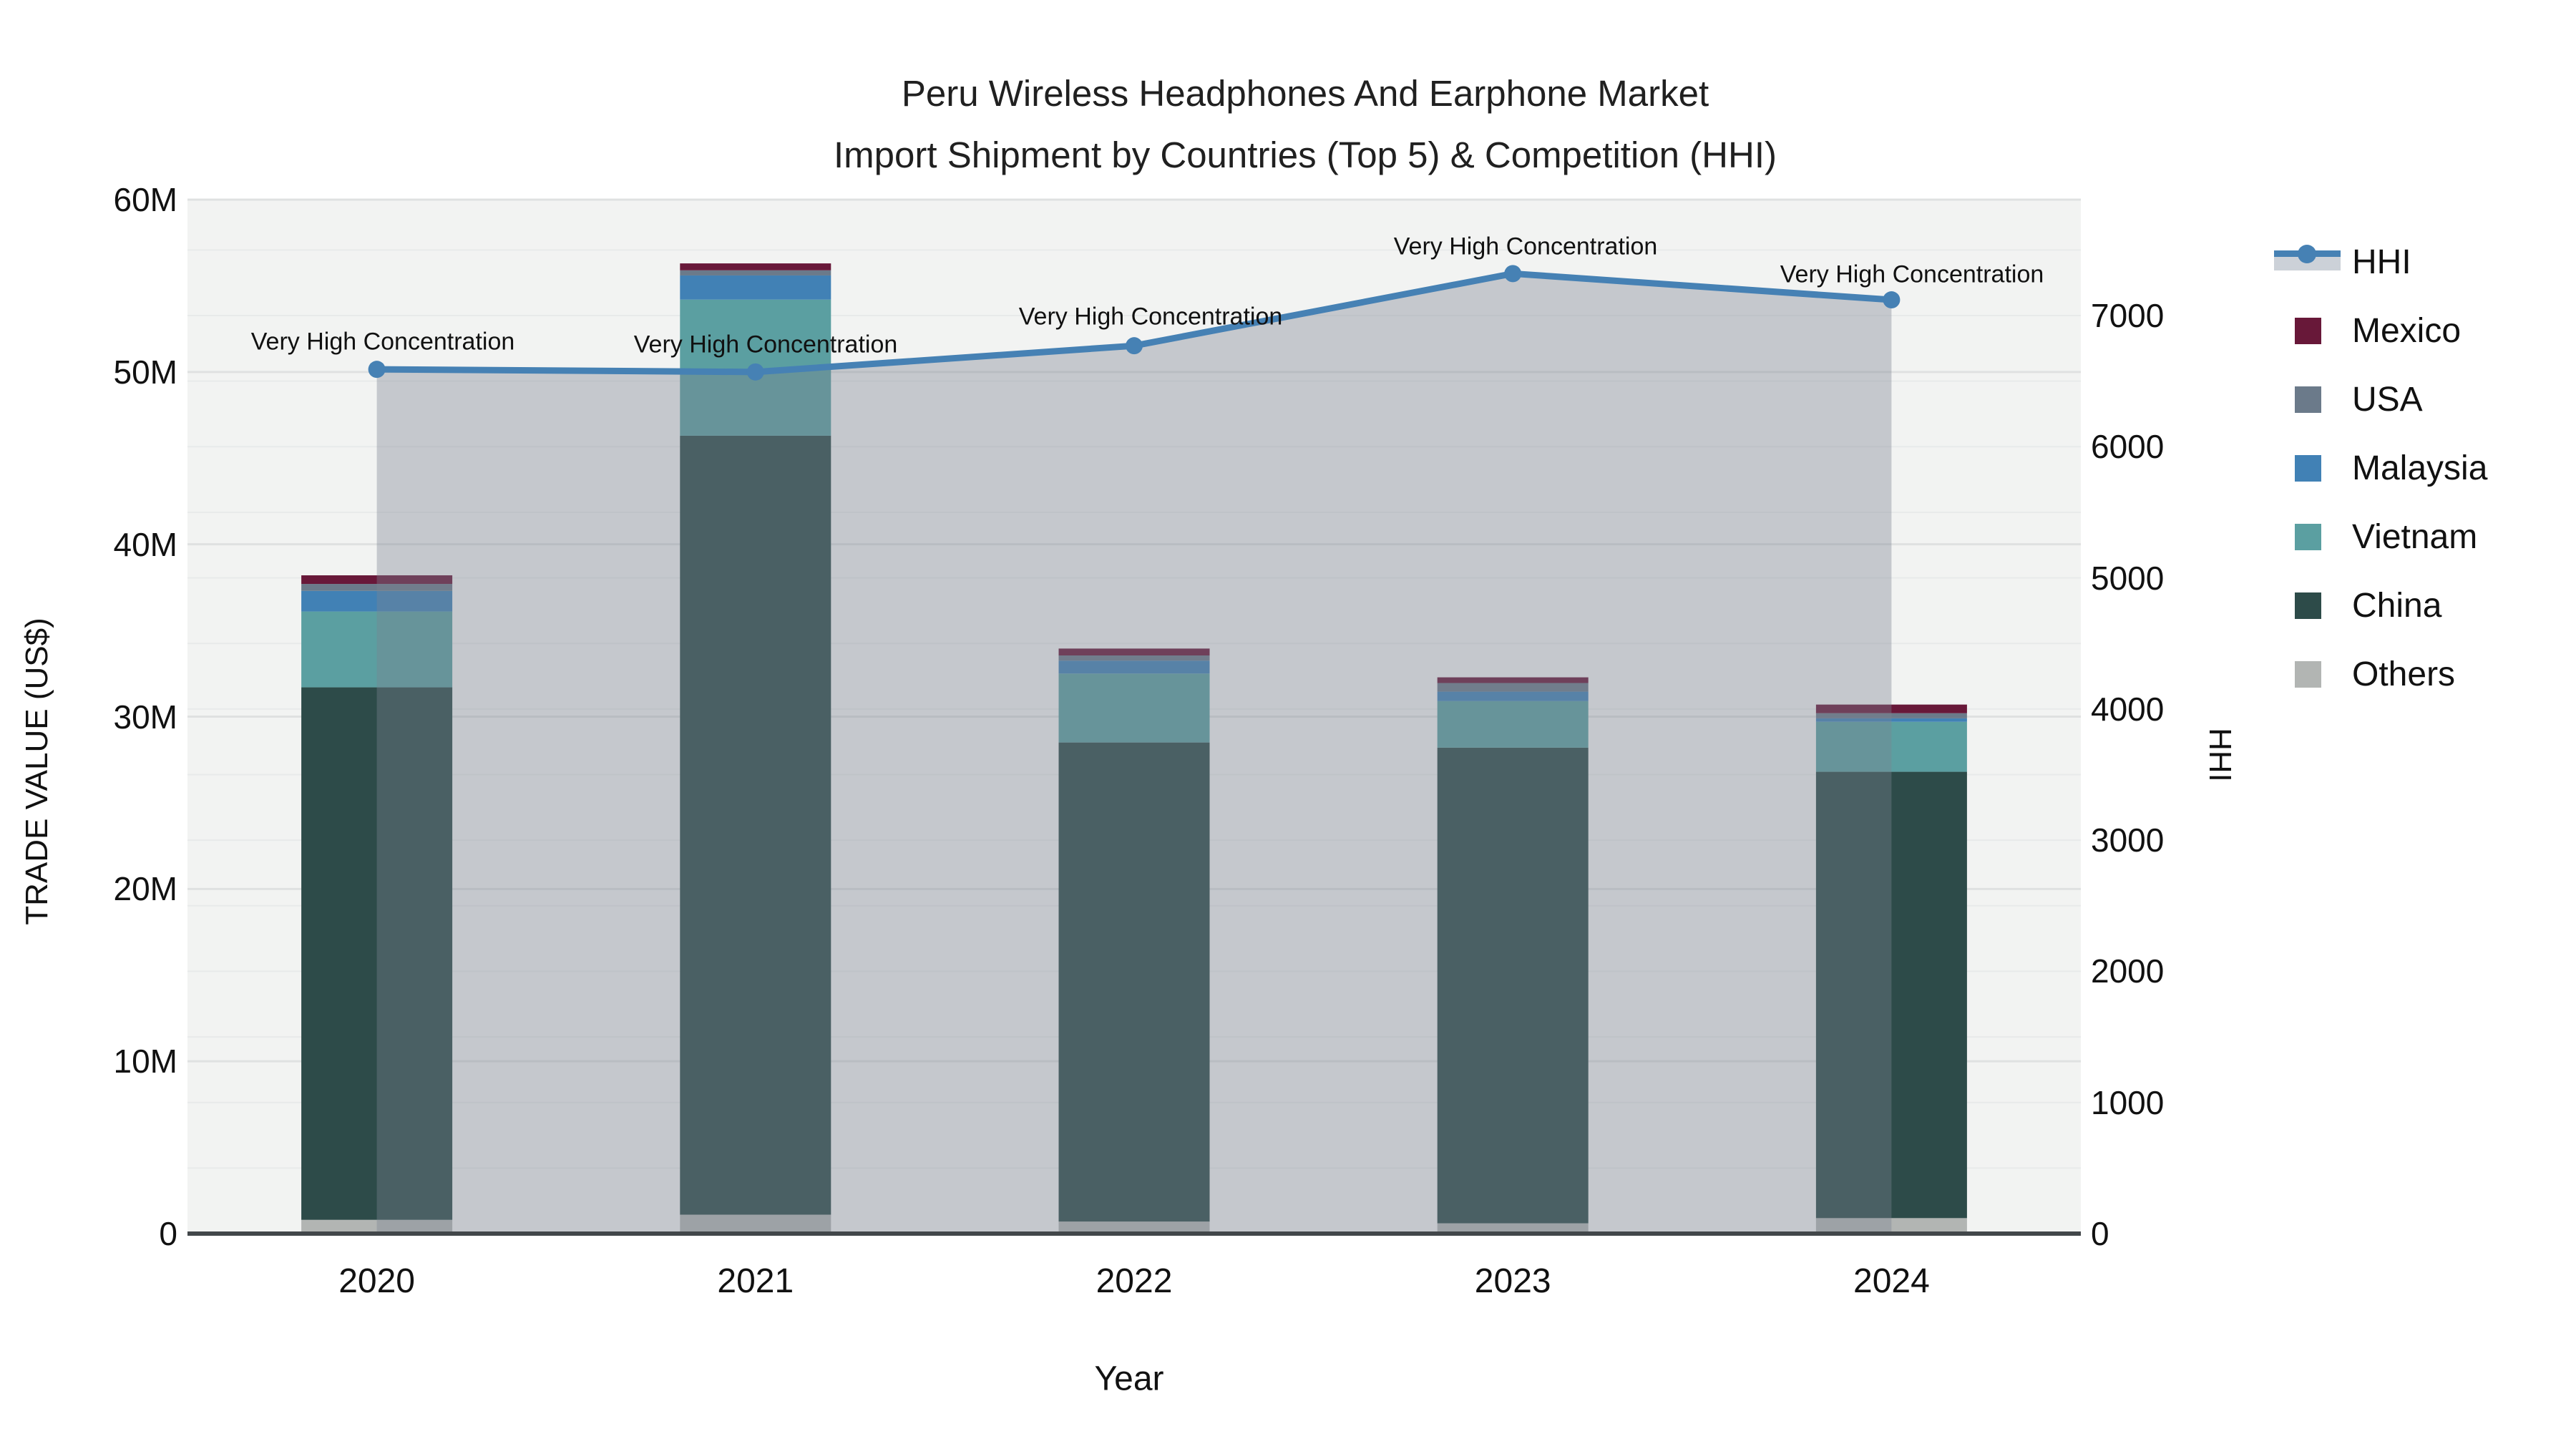  I want to click on legend-label: Vietnam, so click(2415, 536).